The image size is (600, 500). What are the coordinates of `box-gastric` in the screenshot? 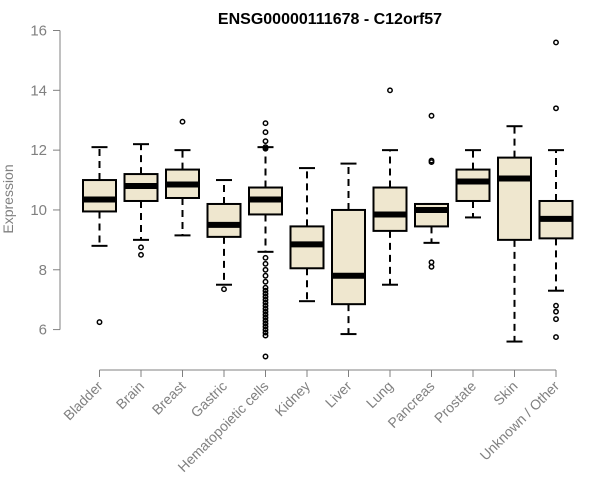 It's located at (224, 236).